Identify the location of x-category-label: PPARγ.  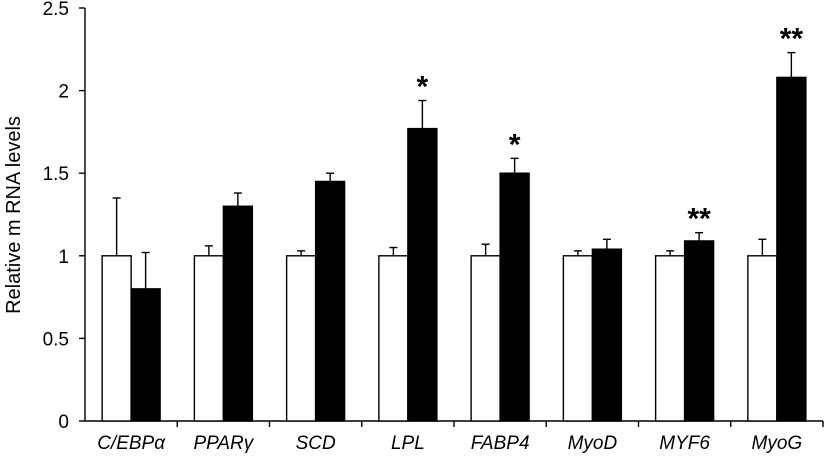
(223, 443).